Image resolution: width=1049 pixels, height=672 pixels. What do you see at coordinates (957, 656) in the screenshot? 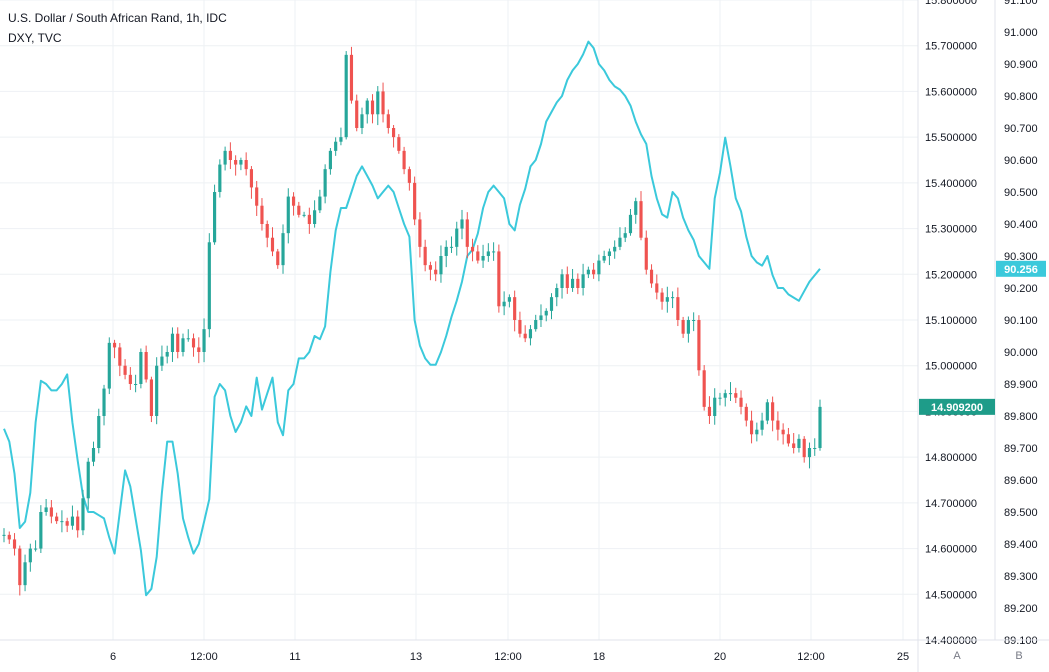
I see `auto-scale-button: A` at bounding box center [957, 656].